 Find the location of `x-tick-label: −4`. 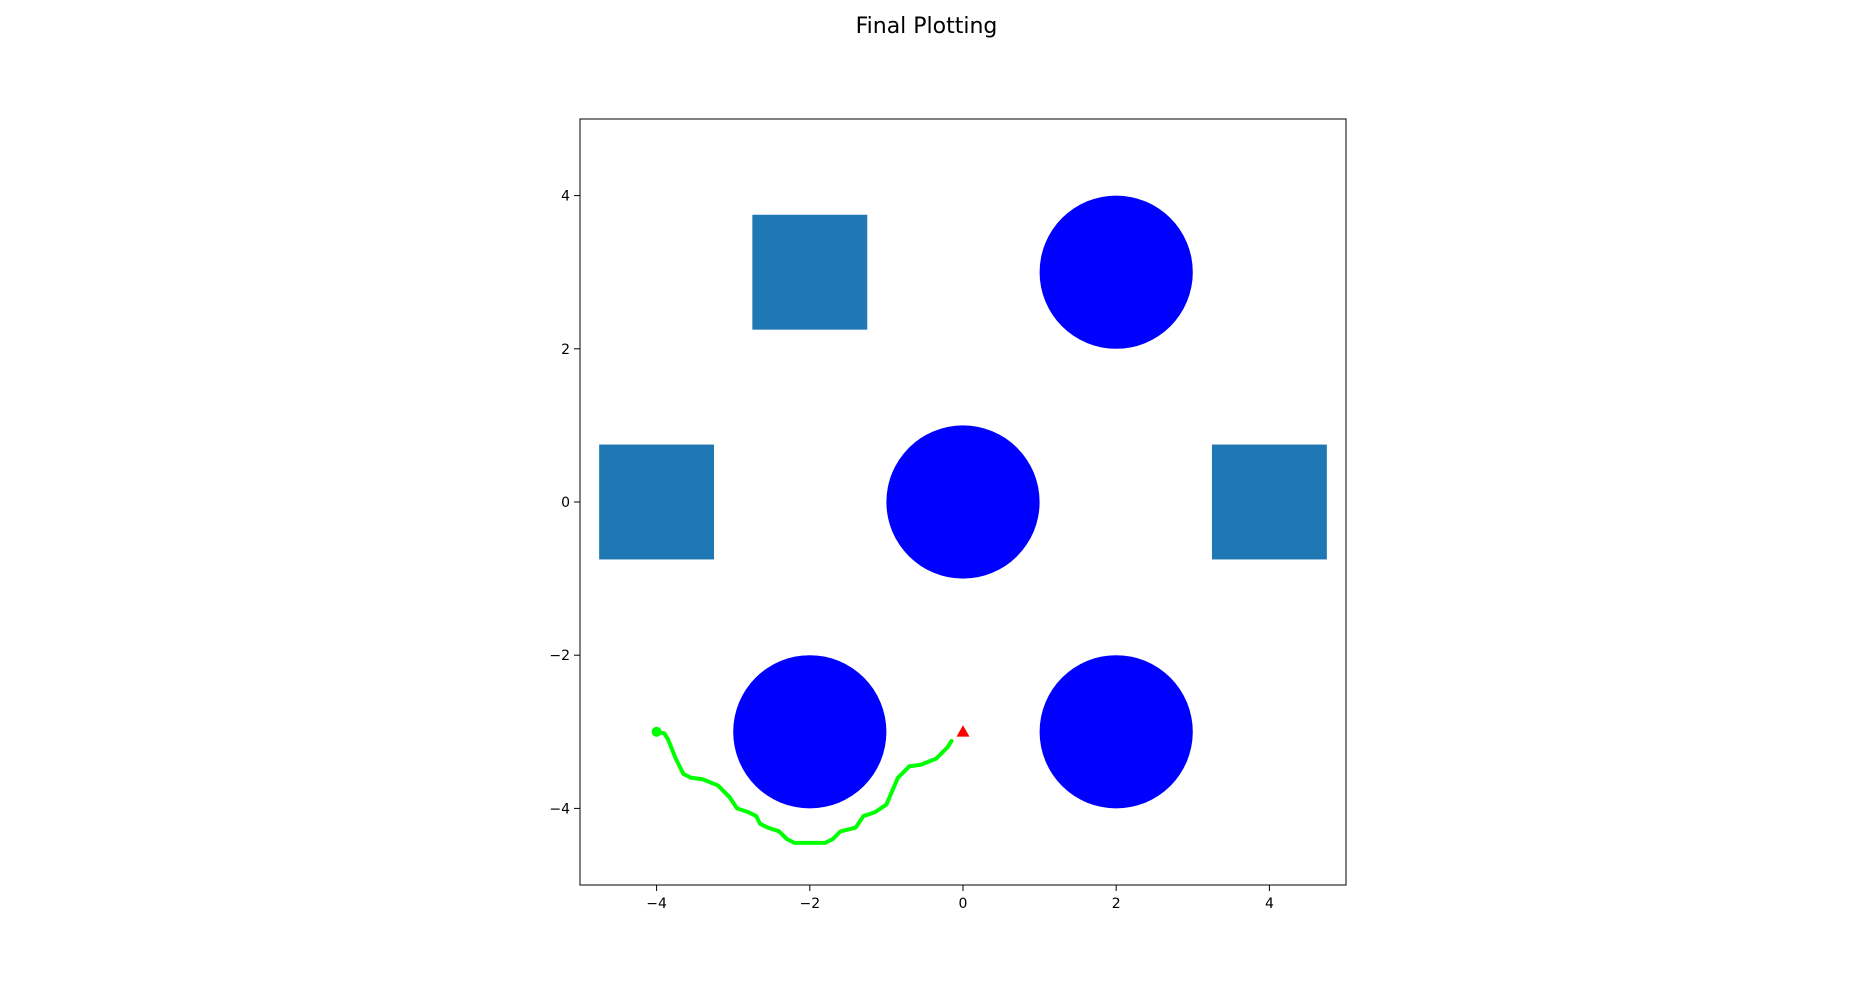

x-tick-label: −4 is located at coordinates (656, 904).